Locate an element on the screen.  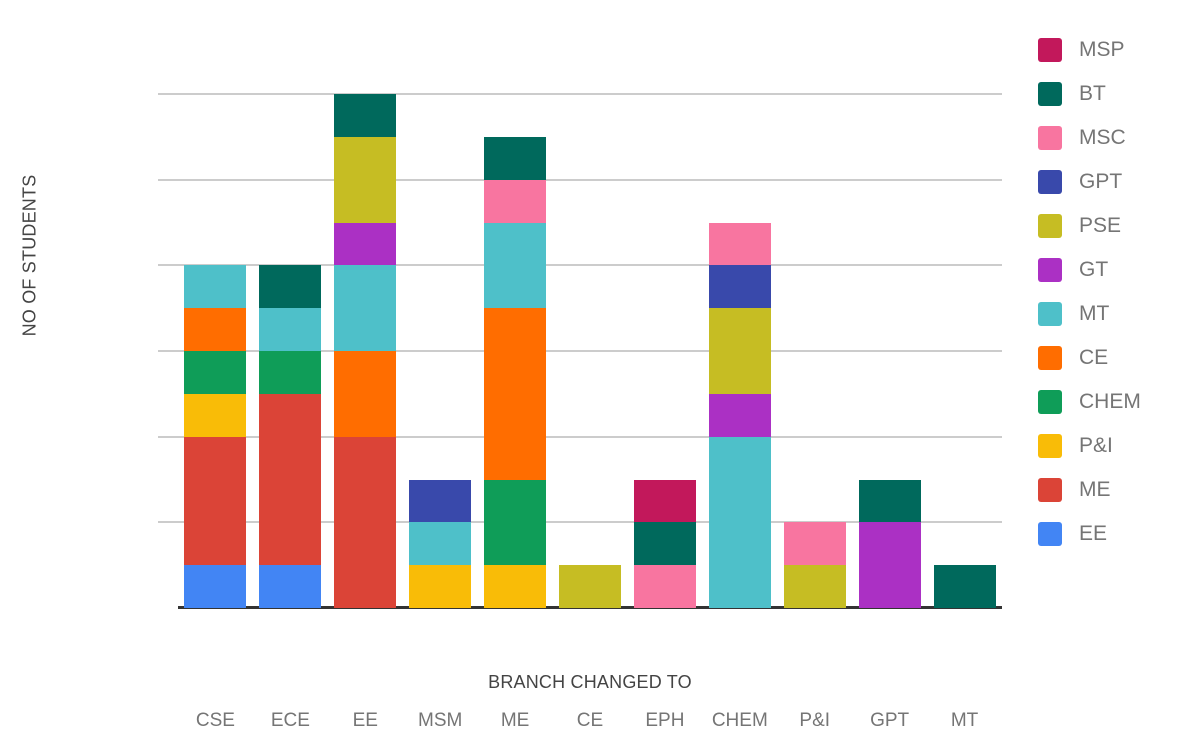
bar-stack-chem is located at coordinates (739, 351).